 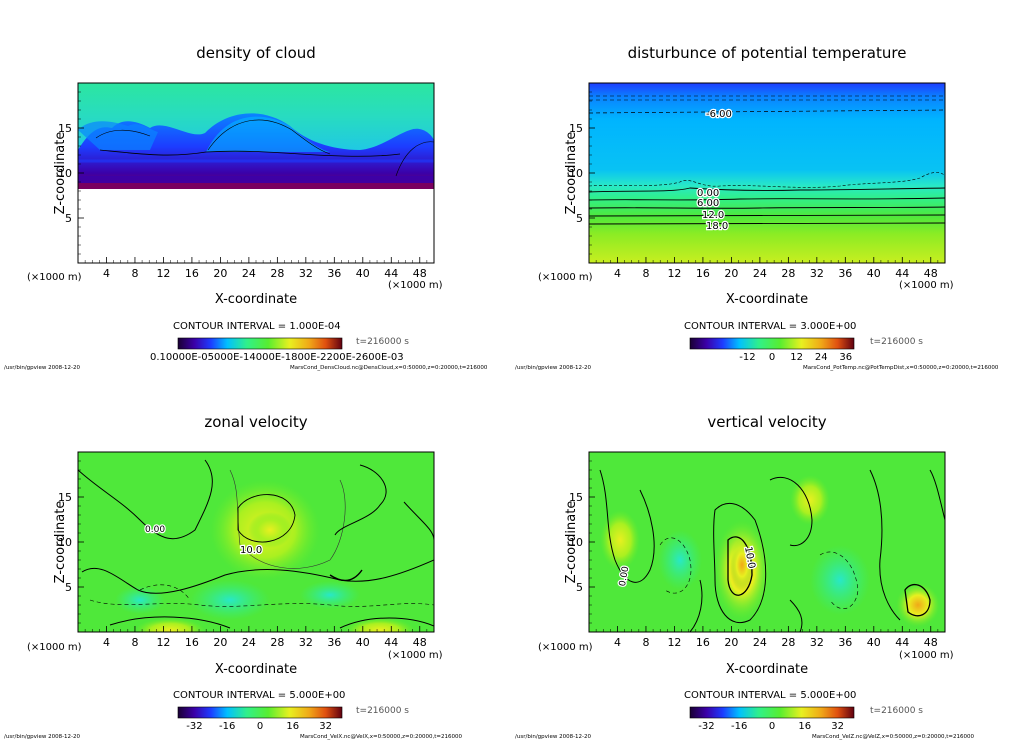 What do you see at coordinates (624, 576) in the screenshot?
I see `contour-label: 0.00` at bounding box center [624, 576].